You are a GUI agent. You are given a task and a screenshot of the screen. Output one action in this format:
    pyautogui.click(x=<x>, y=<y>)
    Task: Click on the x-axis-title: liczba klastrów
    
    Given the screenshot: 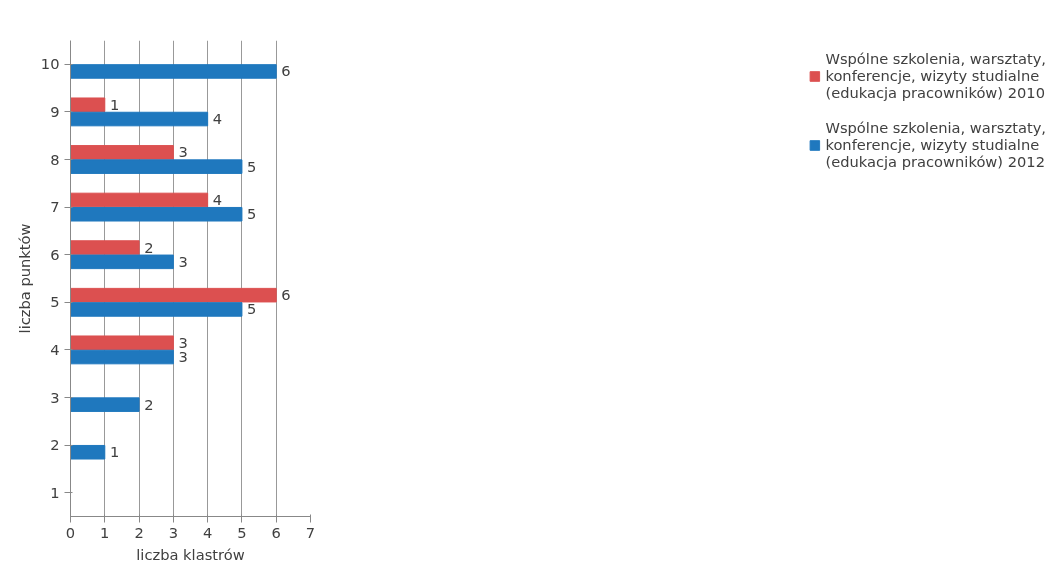 What is the action you would take?
    pyautogui.click(x=190, y=554)
    